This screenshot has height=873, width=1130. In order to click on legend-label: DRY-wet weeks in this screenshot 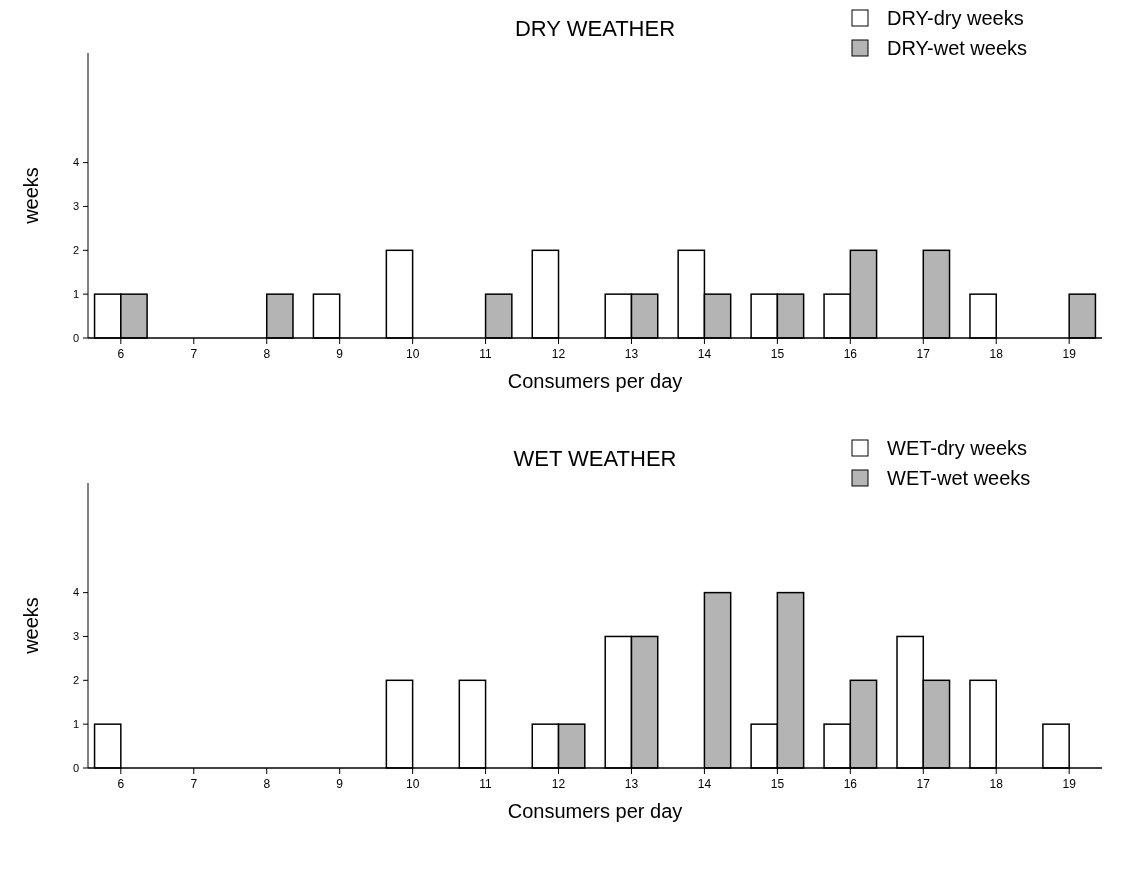, I will do `click(957, 48)`.